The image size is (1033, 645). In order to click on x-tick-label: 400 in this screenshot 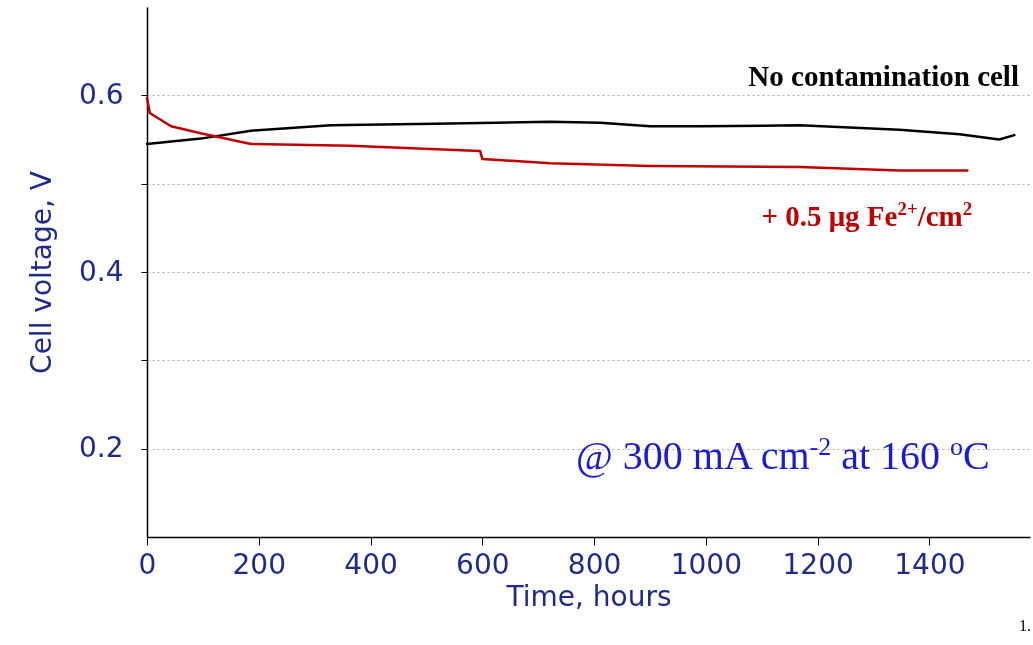, I will do `click(371, 564)`.